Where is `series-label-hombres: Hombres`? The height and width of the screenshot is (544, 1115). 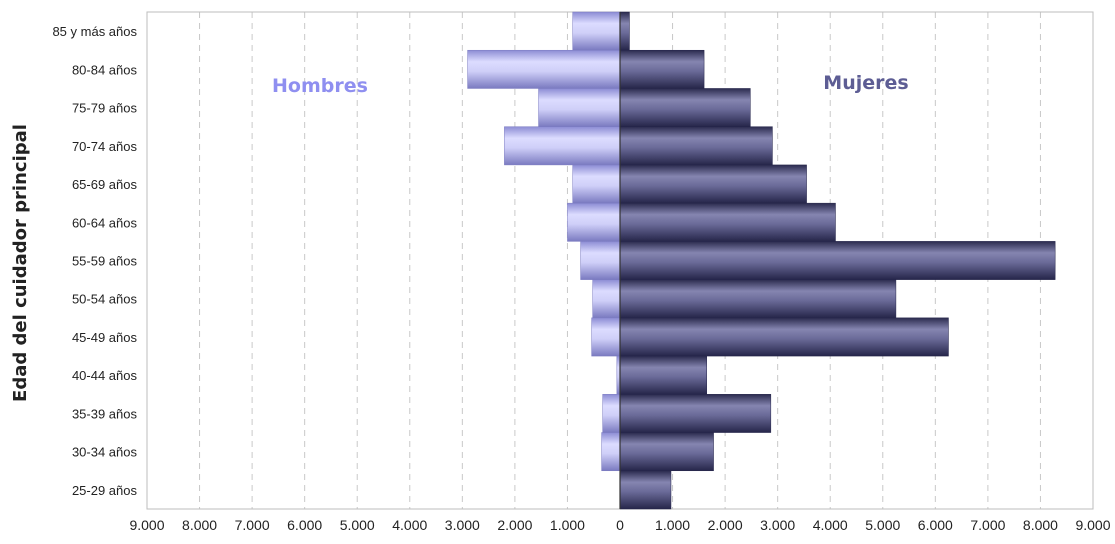
series-label-hombres: Hombres is located at coordinates (320, 86).